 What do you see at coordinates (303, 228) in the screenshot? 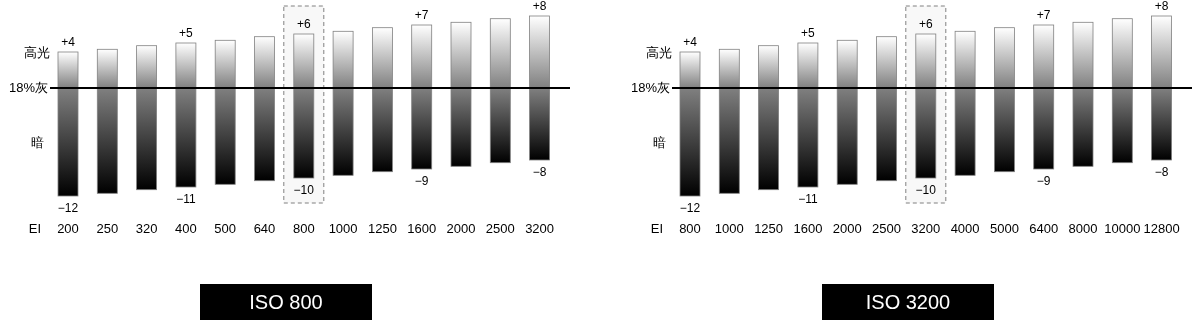
I see `x-tick-label: 800` at bounding box center [303, 228].